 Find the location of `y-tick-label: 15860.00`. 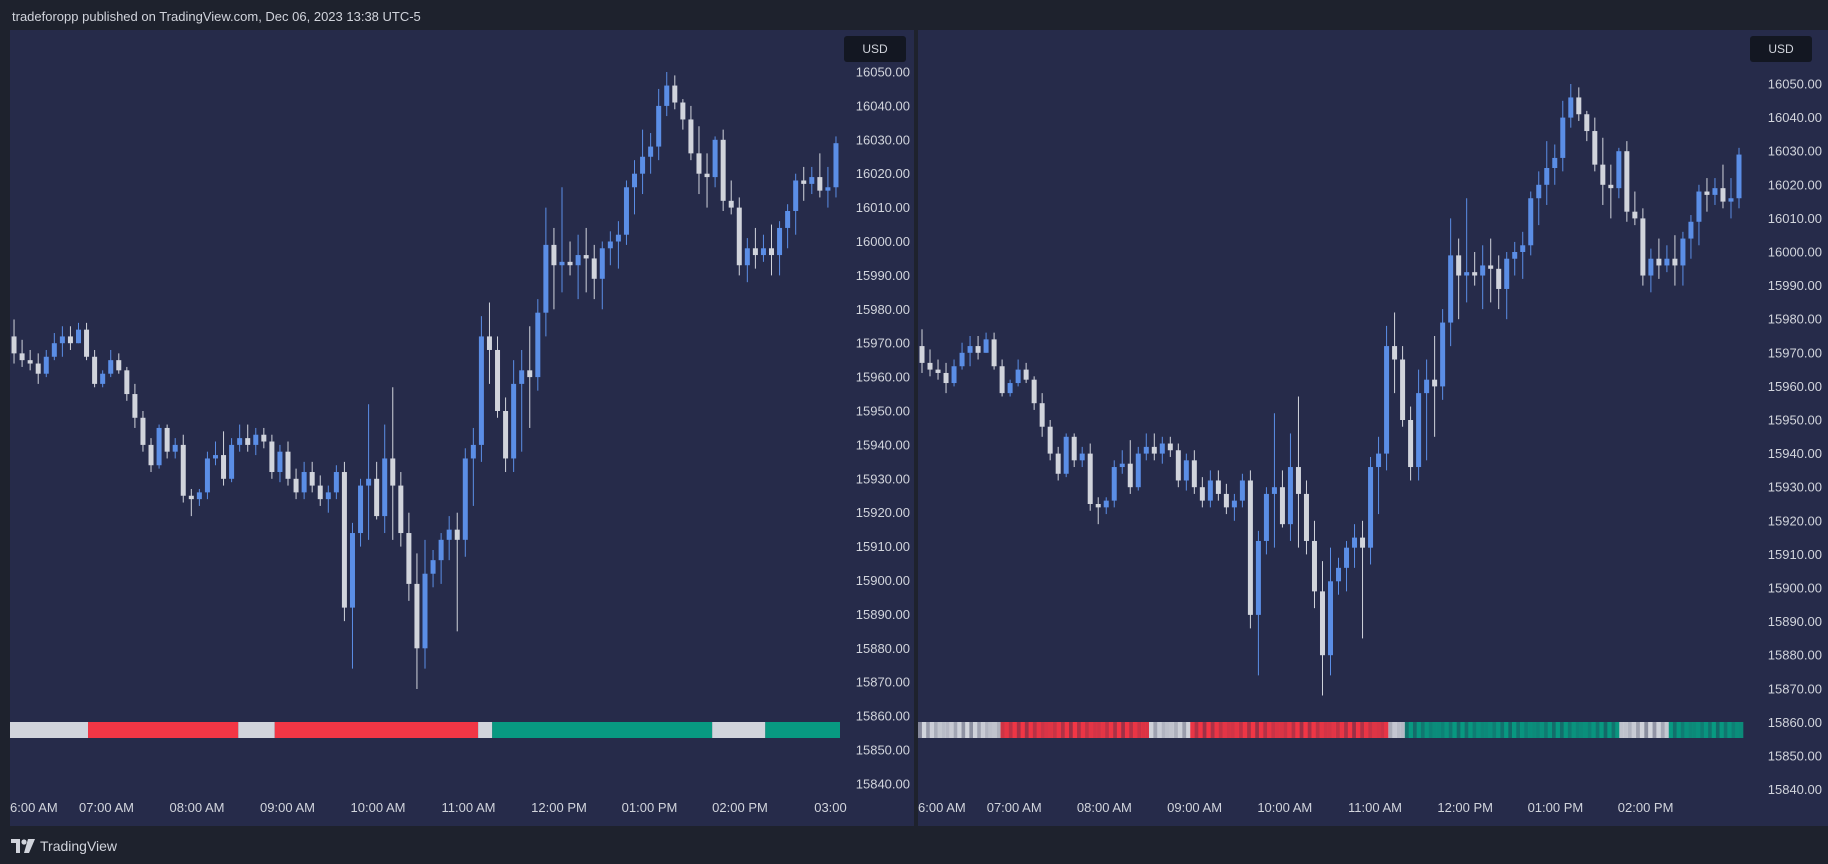

y-tick-label: 15860.00 is located at coordinates (883, 716).